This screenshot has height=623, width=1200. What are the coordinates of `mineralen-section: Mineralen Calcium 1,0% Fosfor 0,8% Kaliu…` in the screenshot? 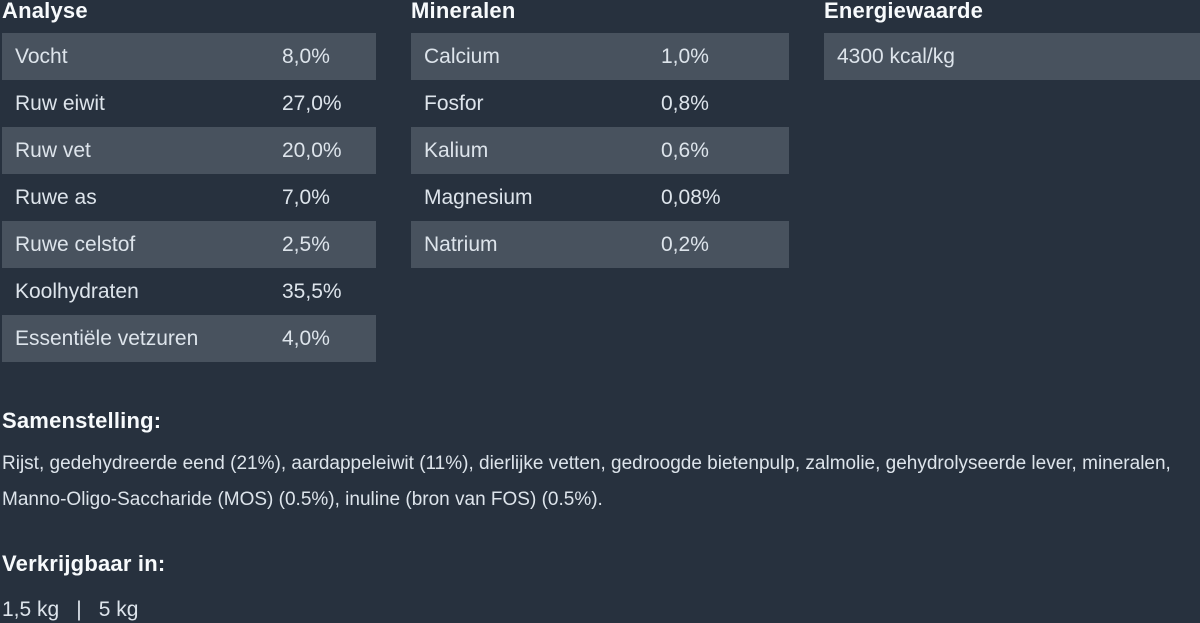 It's located at (600, 134).